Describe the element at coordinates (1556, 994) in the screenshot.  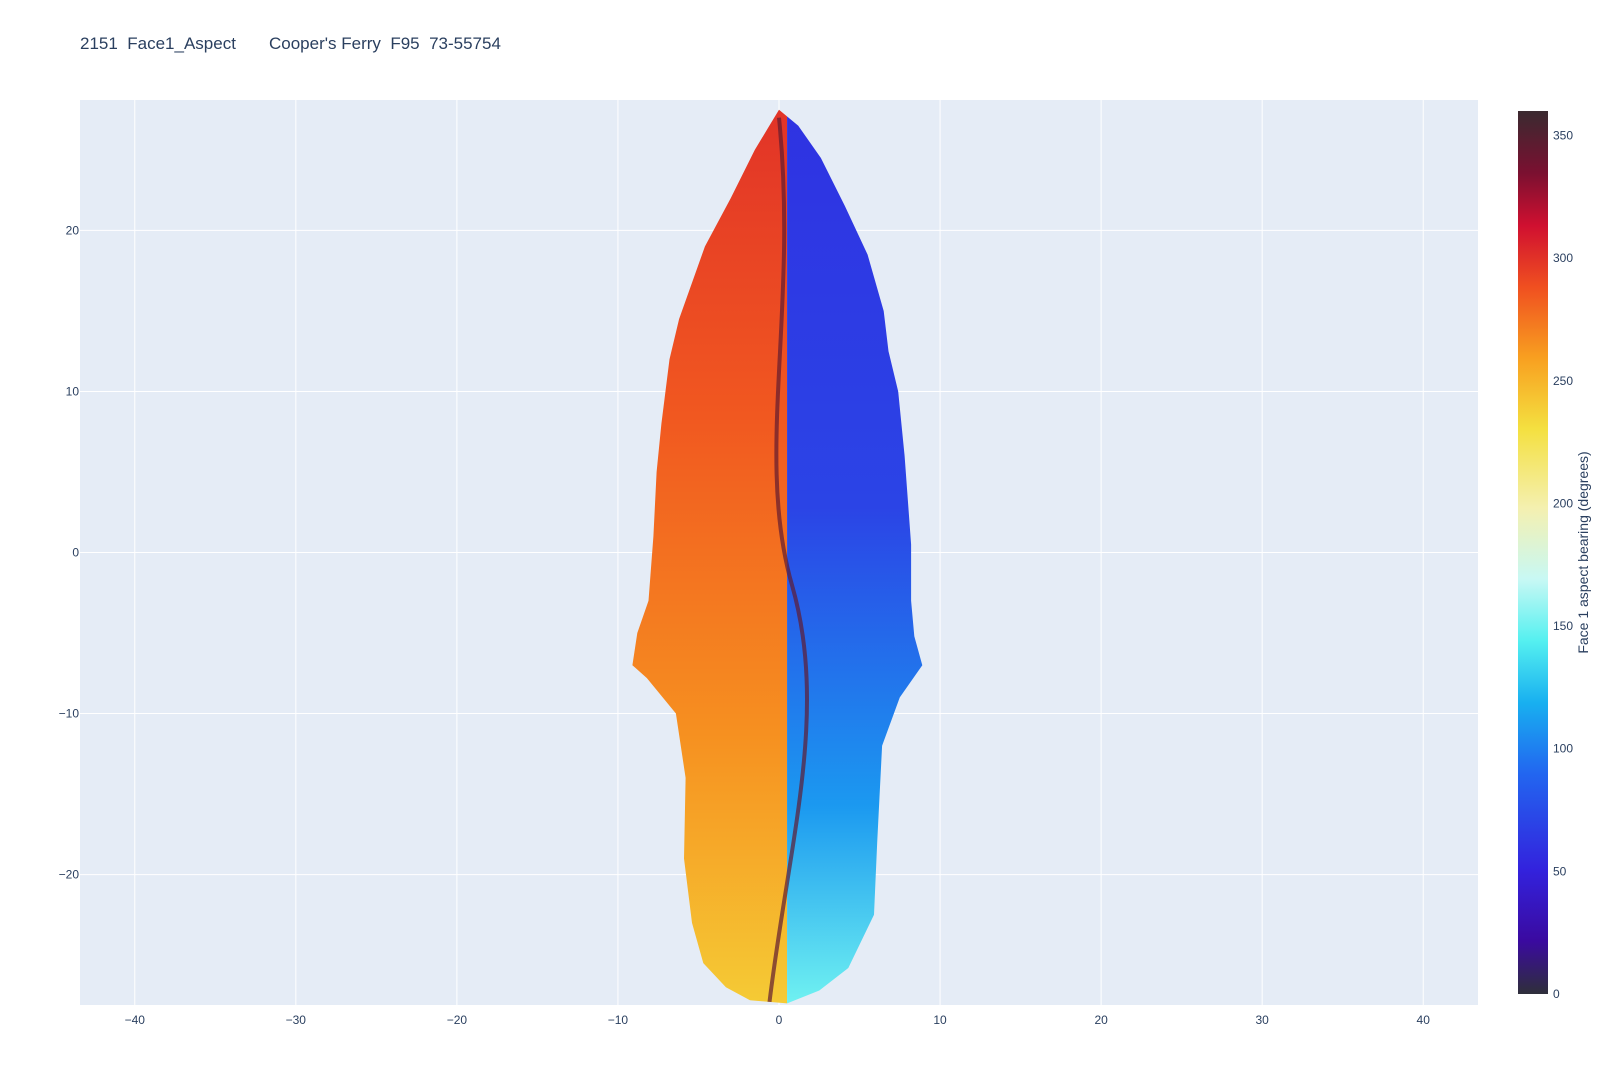
I see `colorbar-tick-label: 0` at that location.